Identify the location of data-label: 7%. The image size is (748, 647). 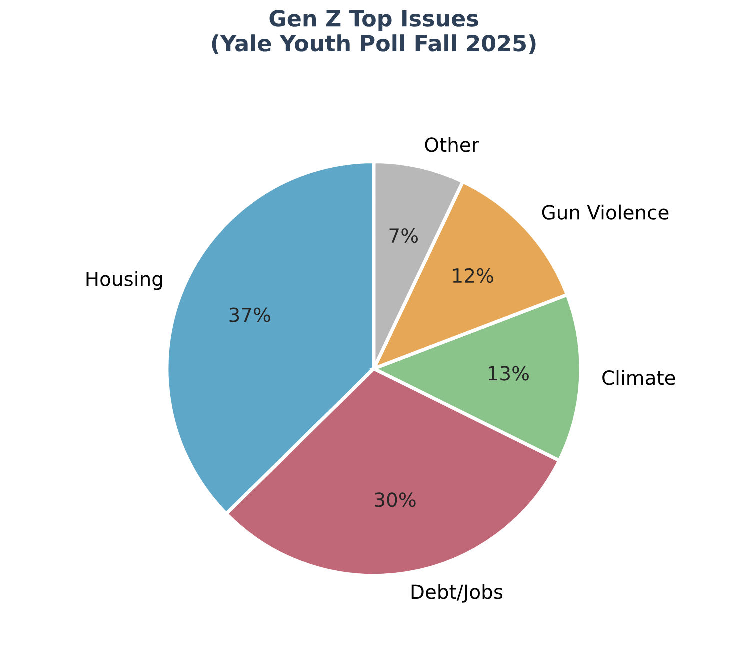
(404, 236).